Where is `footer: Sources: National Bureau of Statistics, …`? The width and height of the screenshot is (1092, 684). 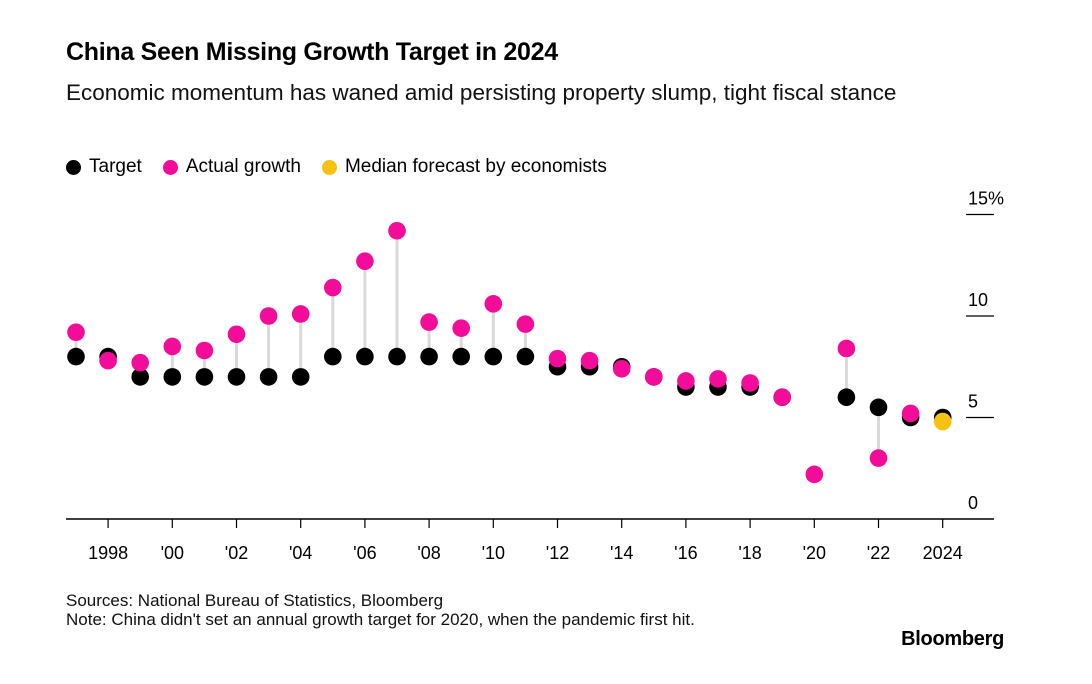
footer: Sources: National Bureau of Statistics, … is located at coordinates (438, 610).